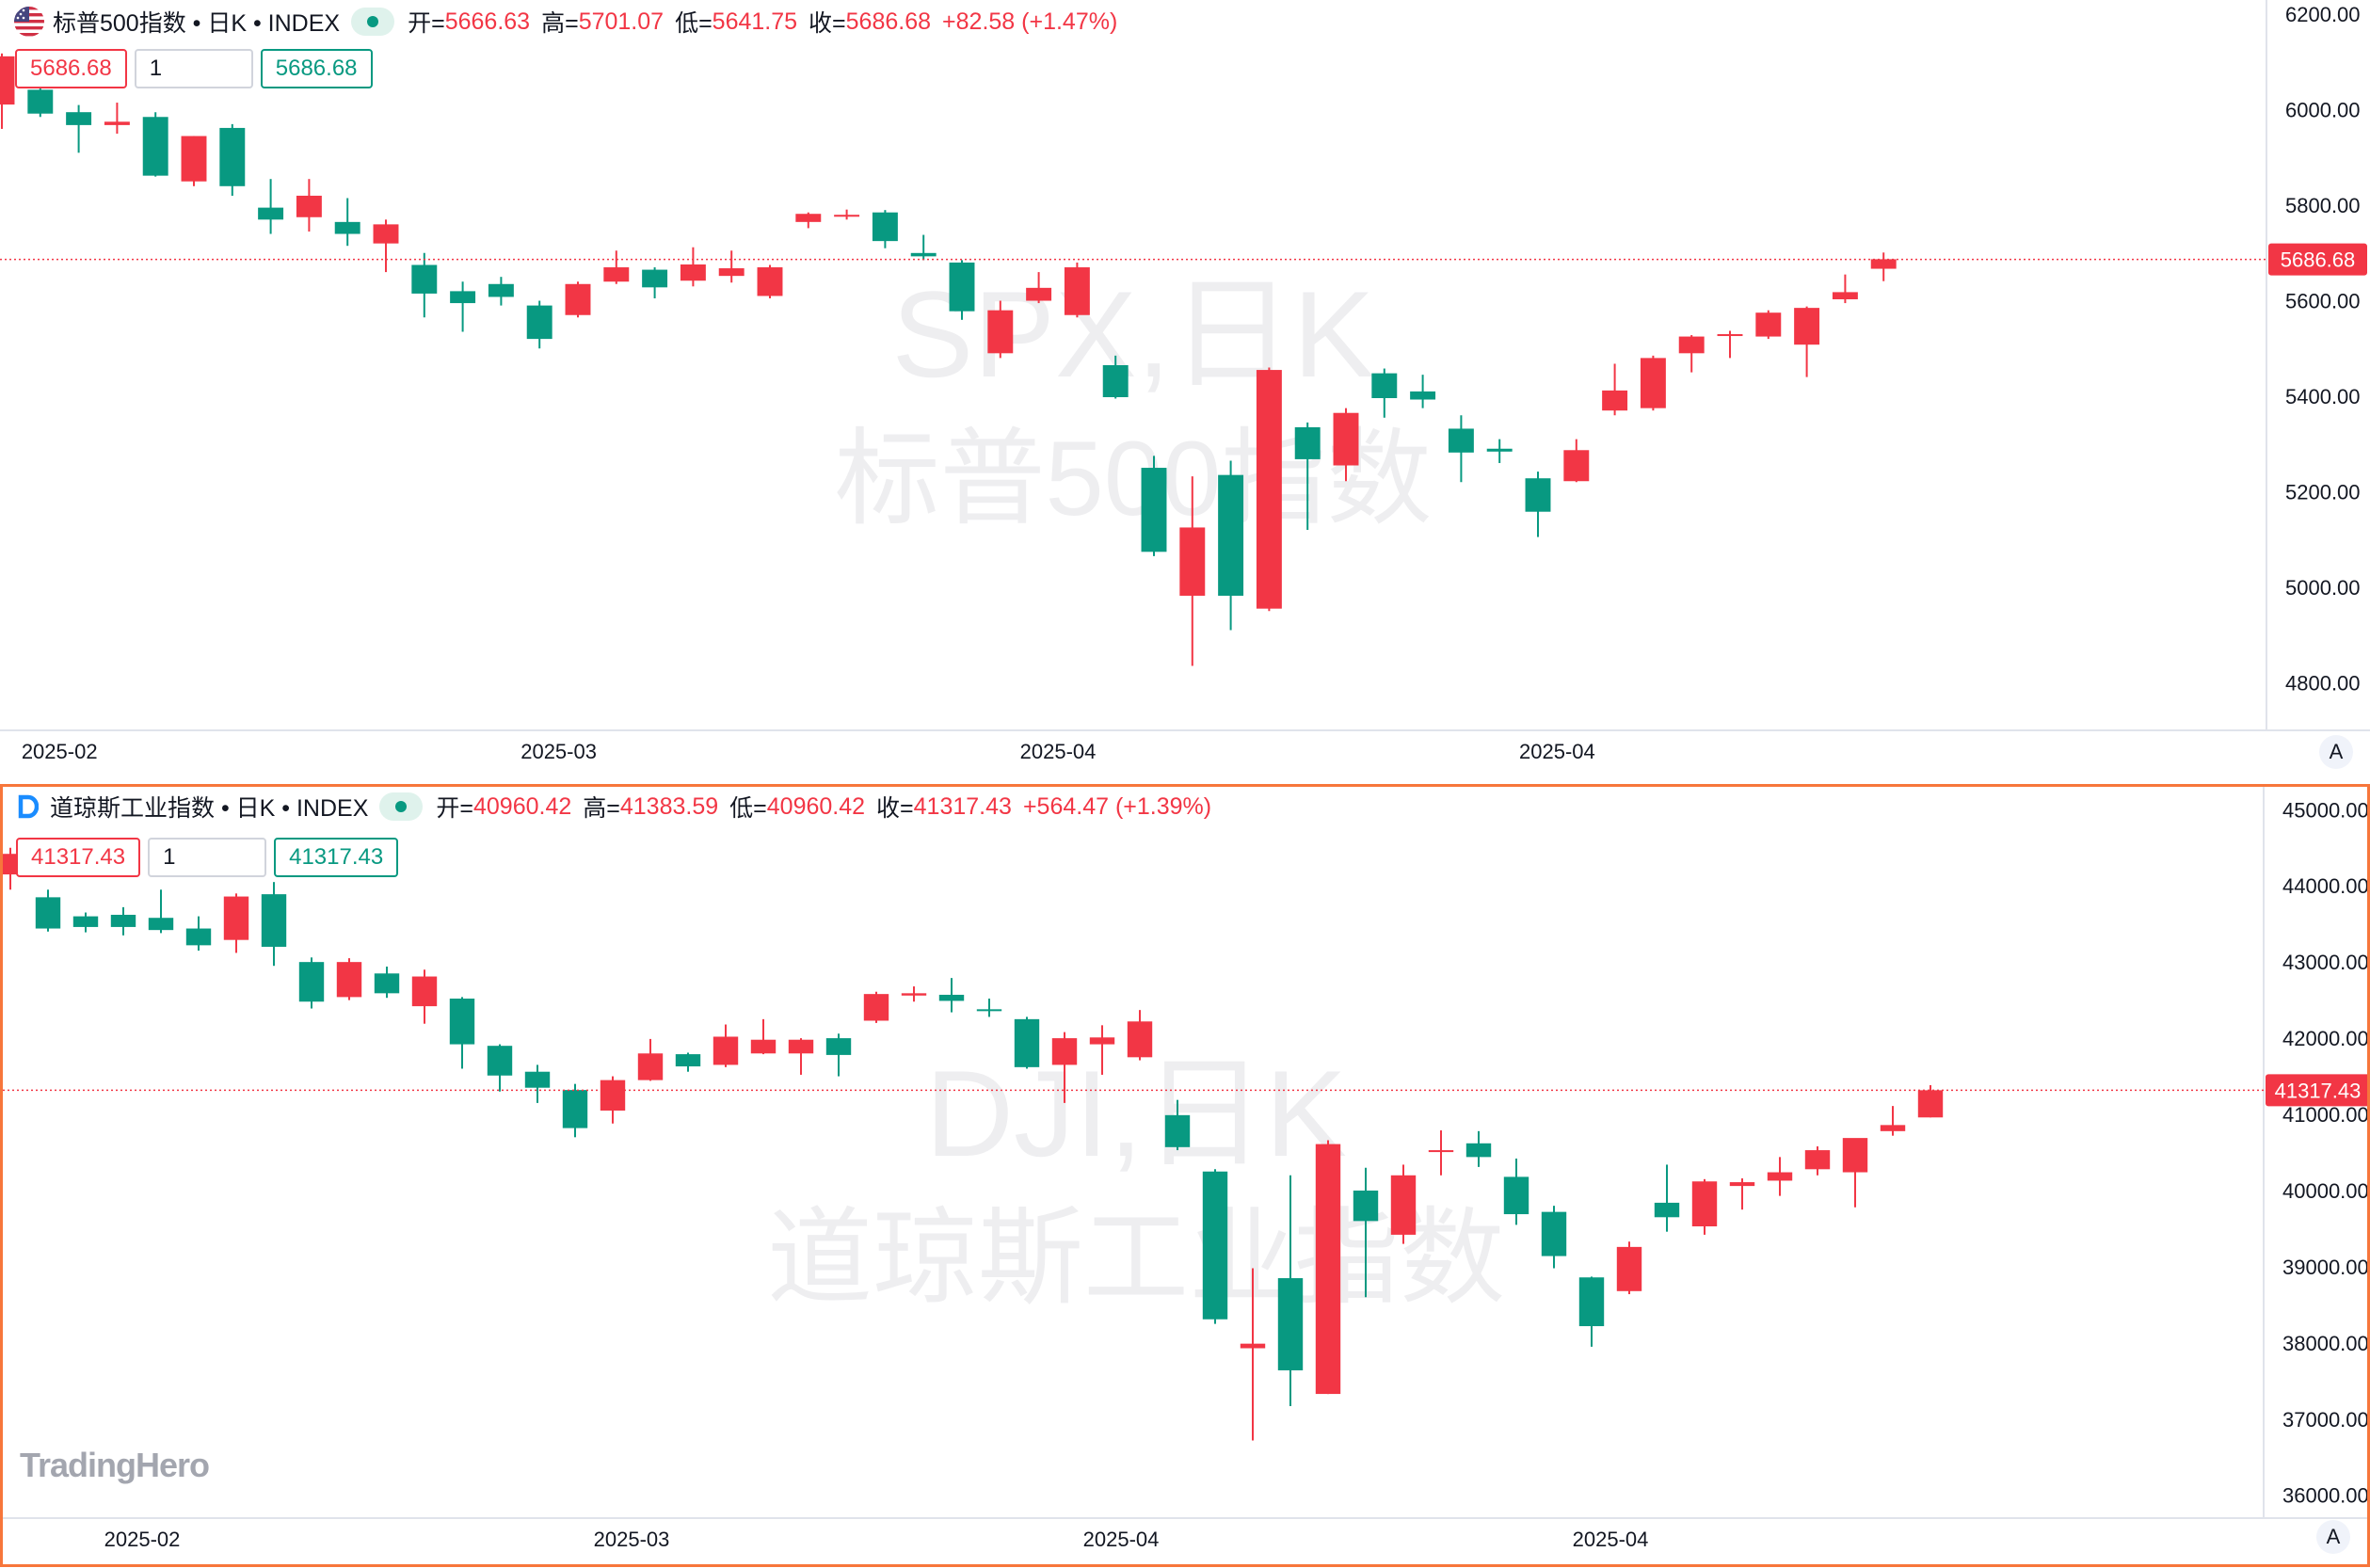 The height and width of the screenshot is (1568, 2370). What do you see at coordinates (60, 751) in the screenshot?
I see `x-tick-label: 2025-02` at bounding box center [60, 751].